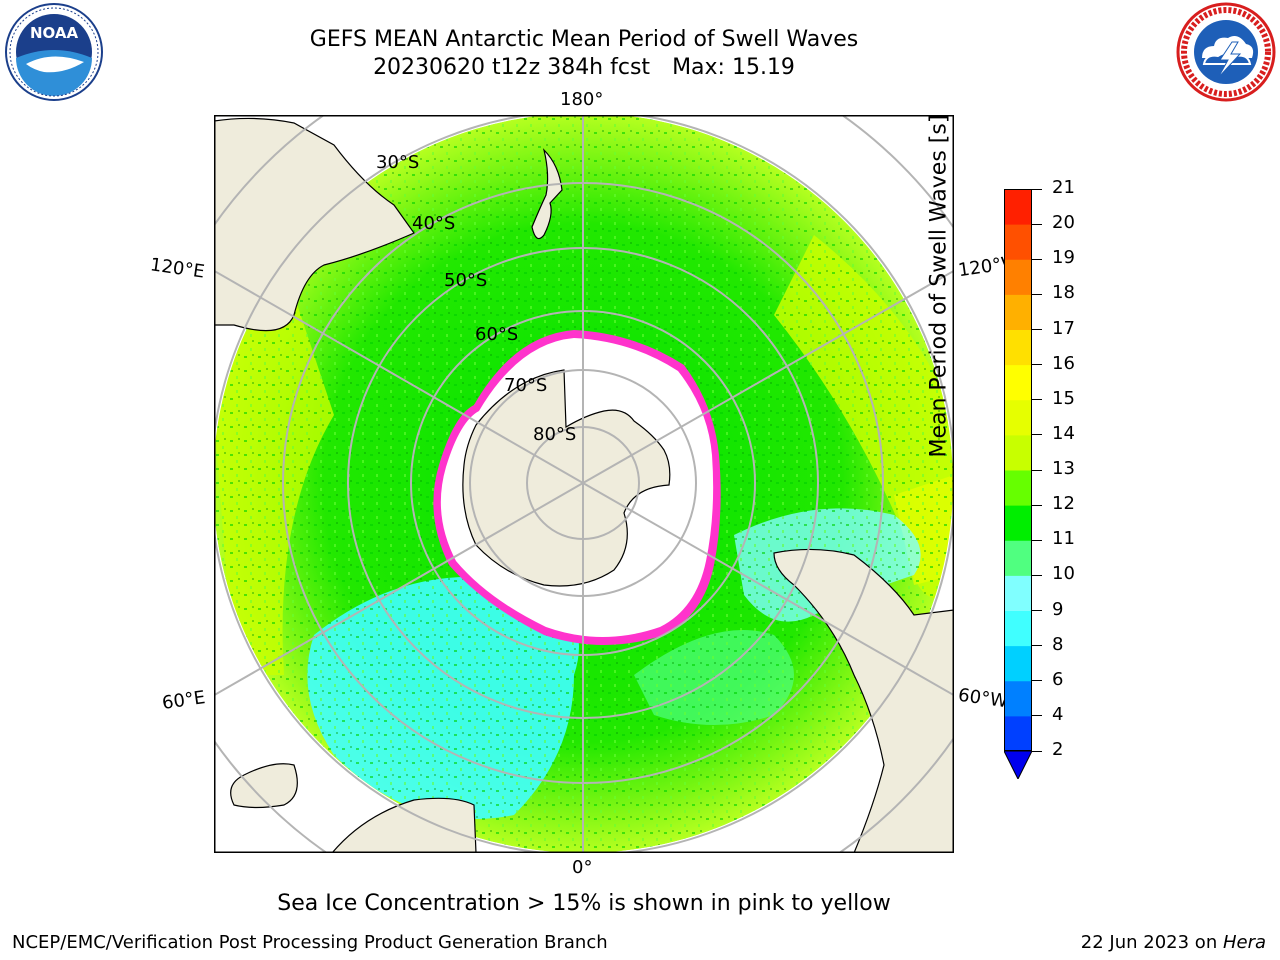 The width and height of the screenshot is (1280, 960). What do you see at coordinates (1063, 539) in the screenshot?
I see `colorbar-tick-label: 11` at bounding box center [1063, 539].